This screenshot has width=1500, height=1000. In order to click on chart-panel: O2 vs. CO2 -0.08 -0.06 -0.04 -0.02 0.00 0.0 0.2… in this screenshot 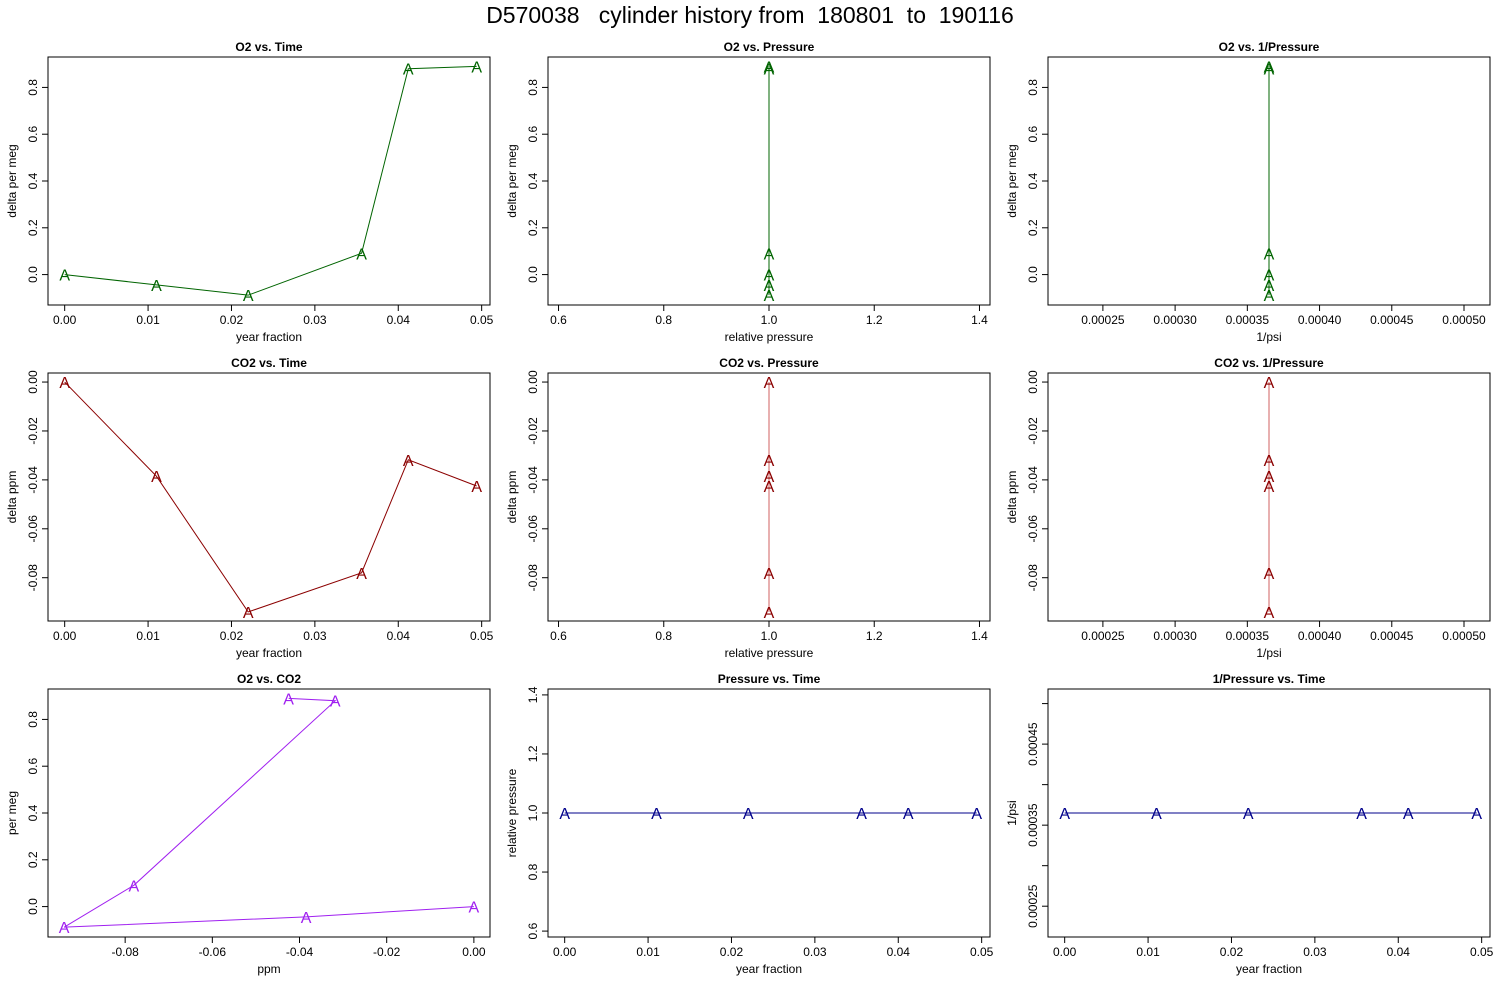, I will do `click(248, 824)`.